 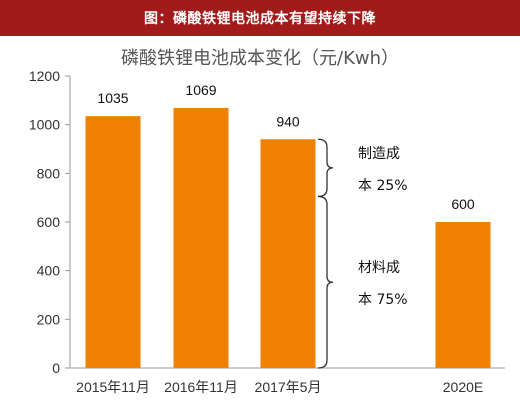 What do you see at coordinates (113, 387) in the screenshot?
I see `x-tick-label: 2015年11月` at bounding box center [113, 387].